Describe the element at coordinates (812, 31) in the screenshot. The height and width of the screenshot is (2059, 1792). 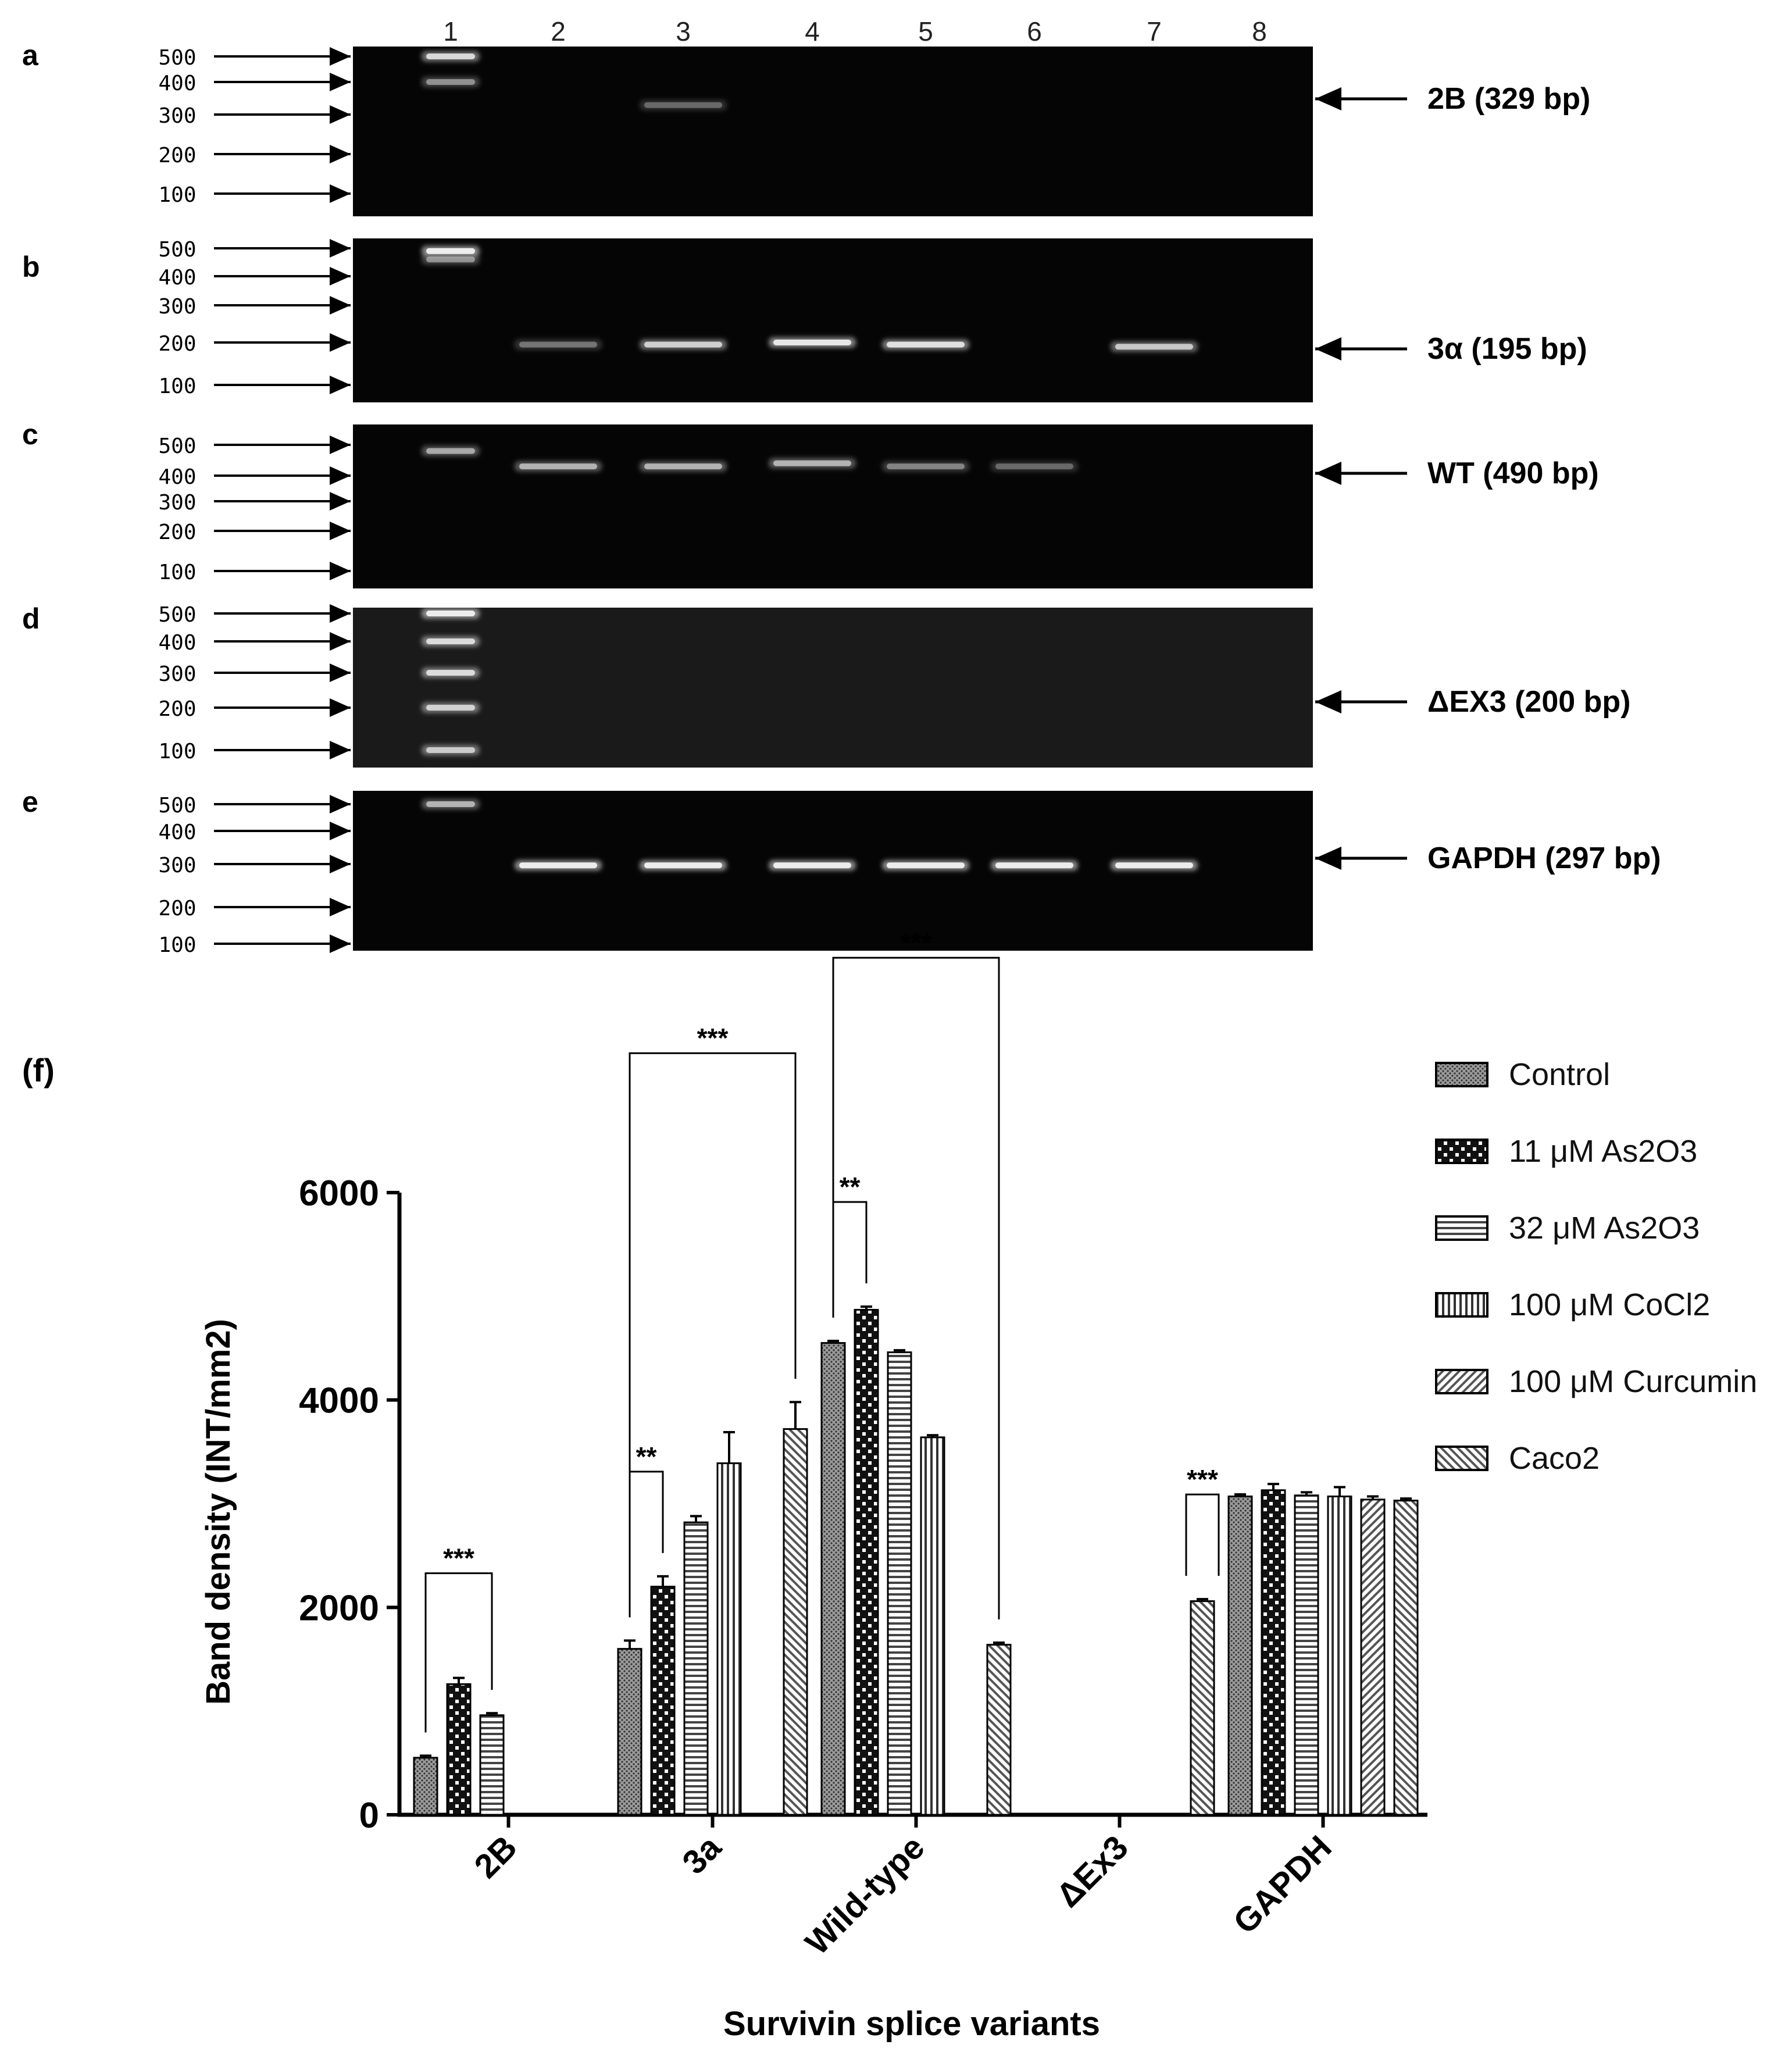
I see `lane-number: 4` at that location.